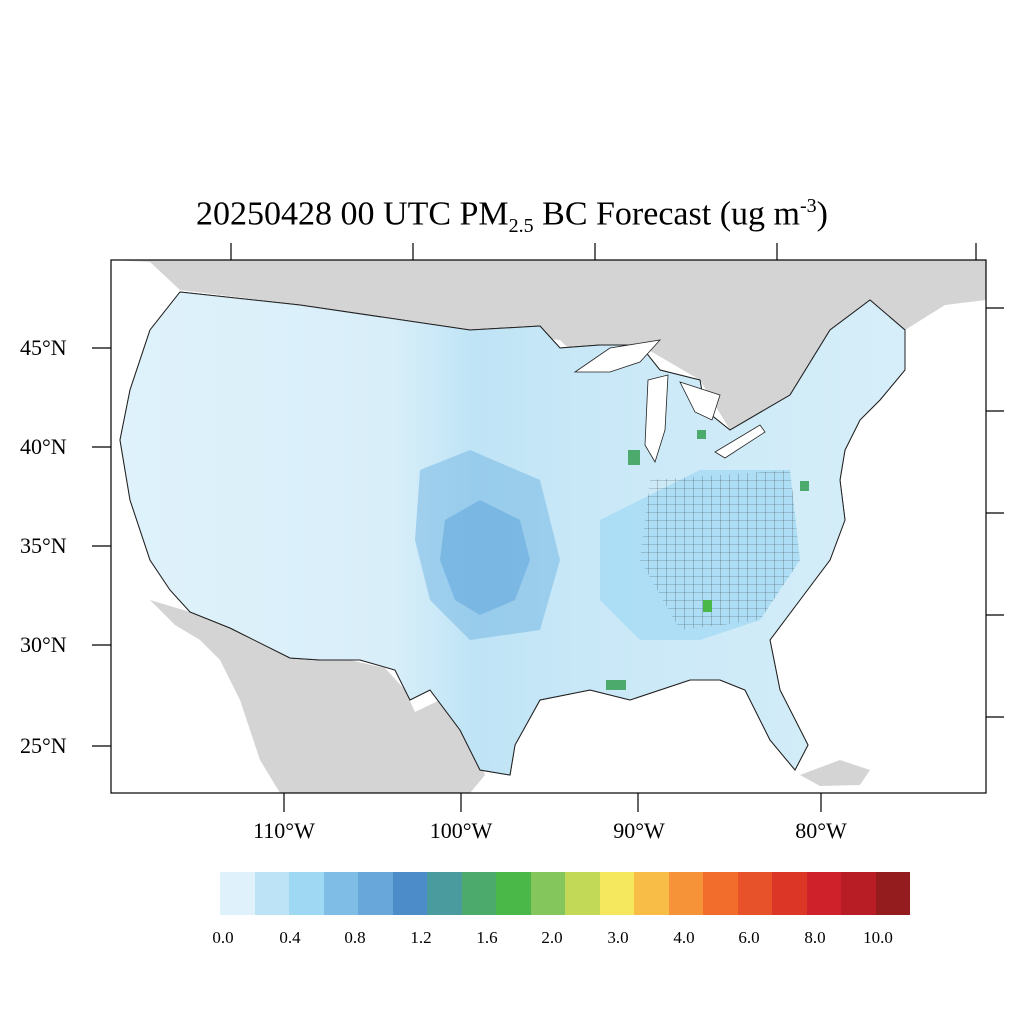 This screenshot has width=1024, height=1024. I want to click on lon-label-100: 100°W, so click(461, 830).